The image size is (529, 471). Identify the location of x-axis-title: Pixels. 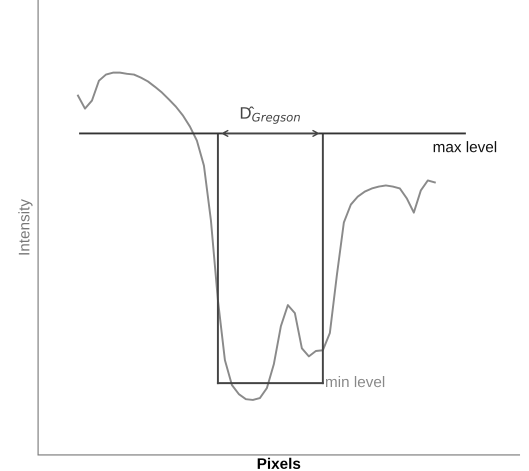
(279, 463).